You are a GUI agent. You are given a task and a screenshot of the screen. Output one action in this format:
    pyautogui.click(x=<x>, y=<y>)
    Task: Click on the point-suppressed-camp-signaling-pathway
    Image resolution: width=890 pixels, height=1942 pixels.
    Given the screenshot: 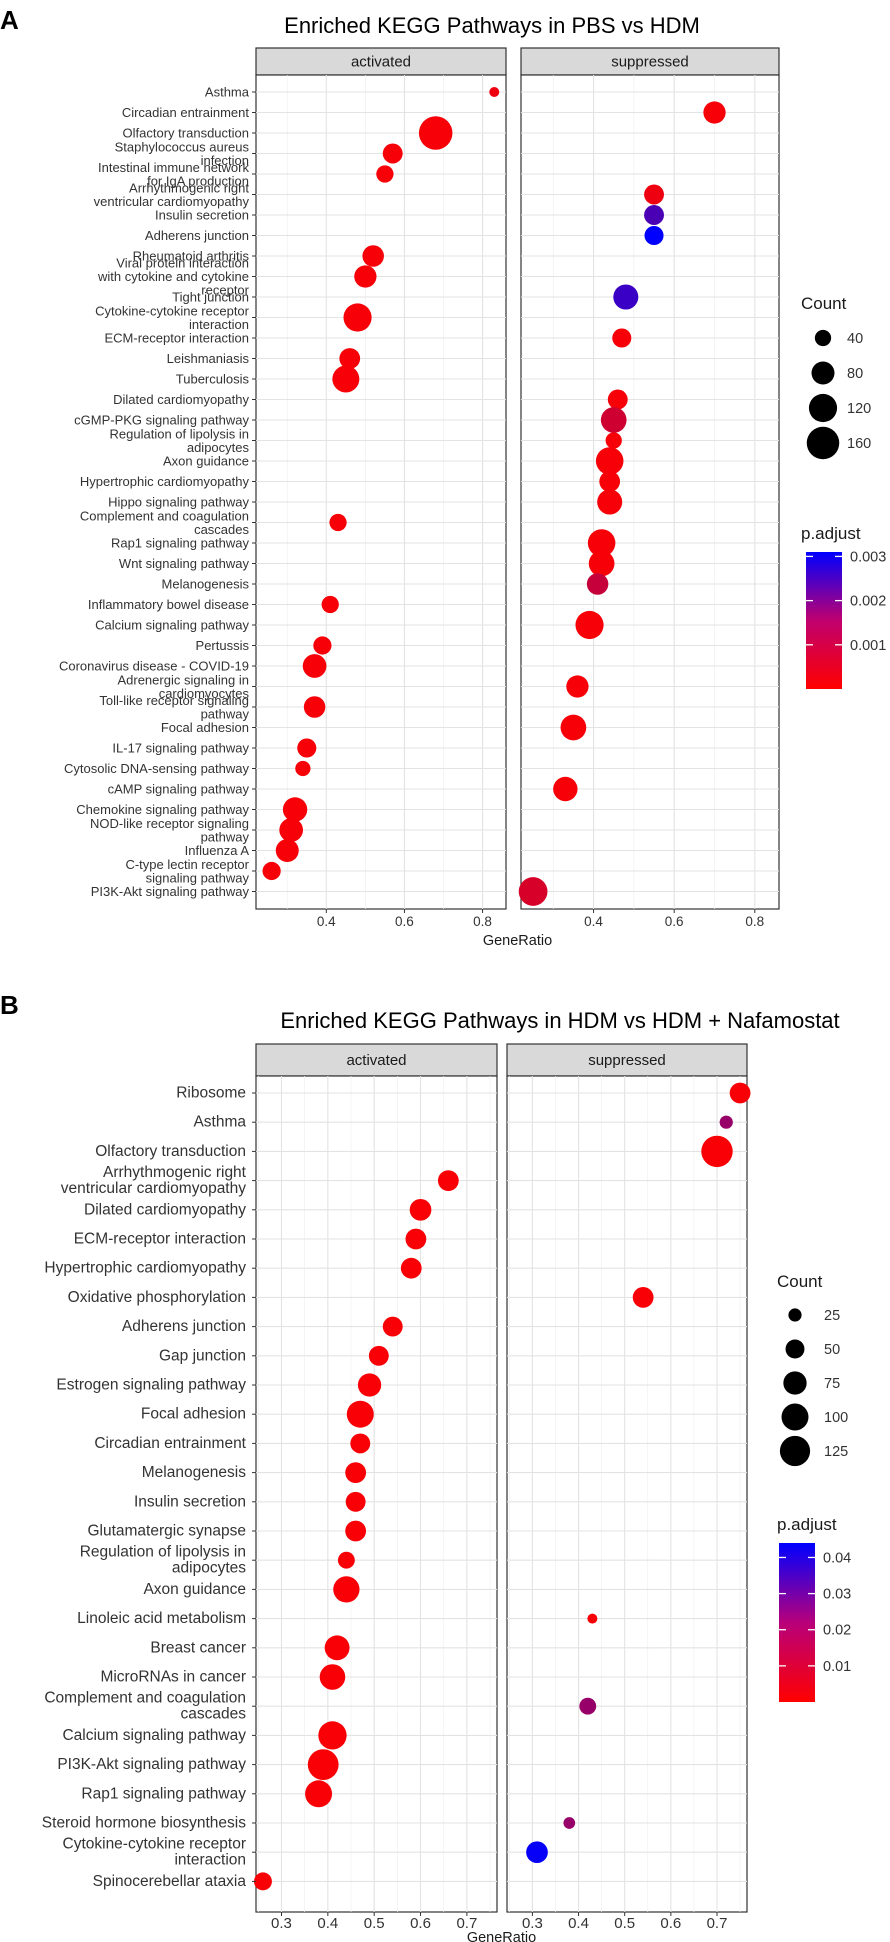 What is the action you would take?
    pyautogui.click(x=565, y=789)
    